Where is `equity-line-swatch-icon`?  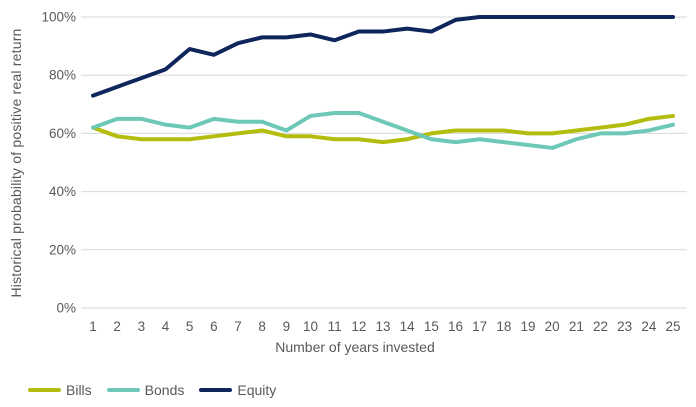
equity-line-swatch-icon is located at coordinates (216, 390).